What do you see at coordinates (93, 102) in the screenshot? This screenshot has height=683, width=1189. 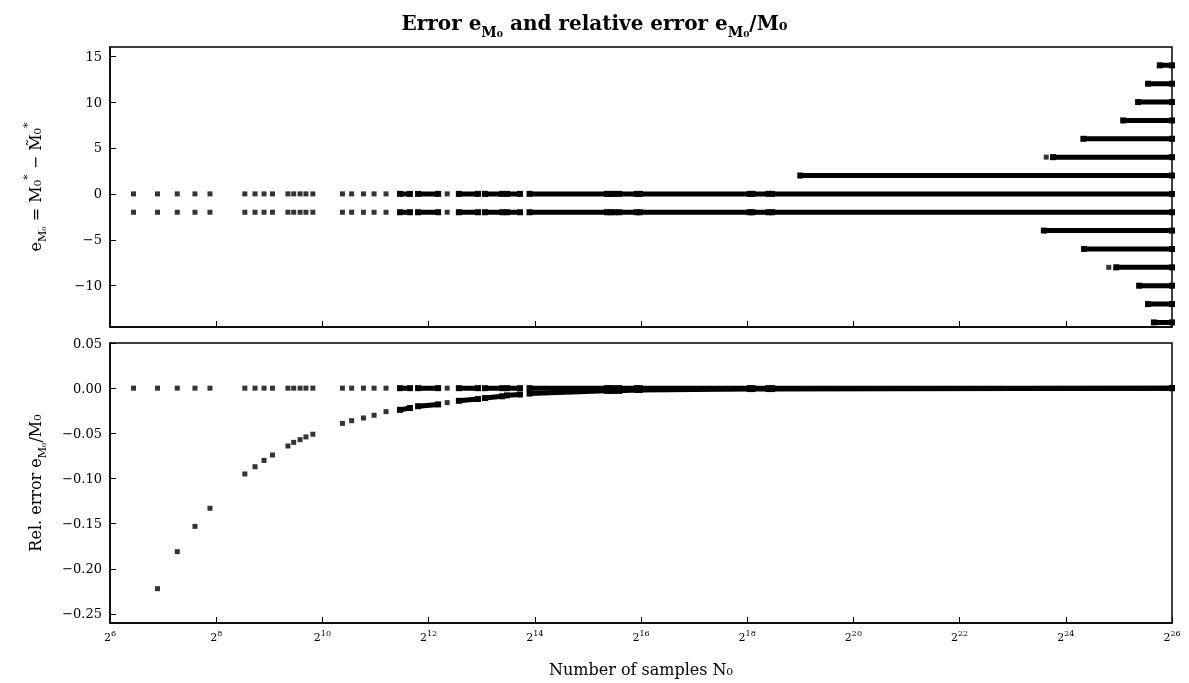 I see `y-tick-label: 10` at bounding box center [93, 102].